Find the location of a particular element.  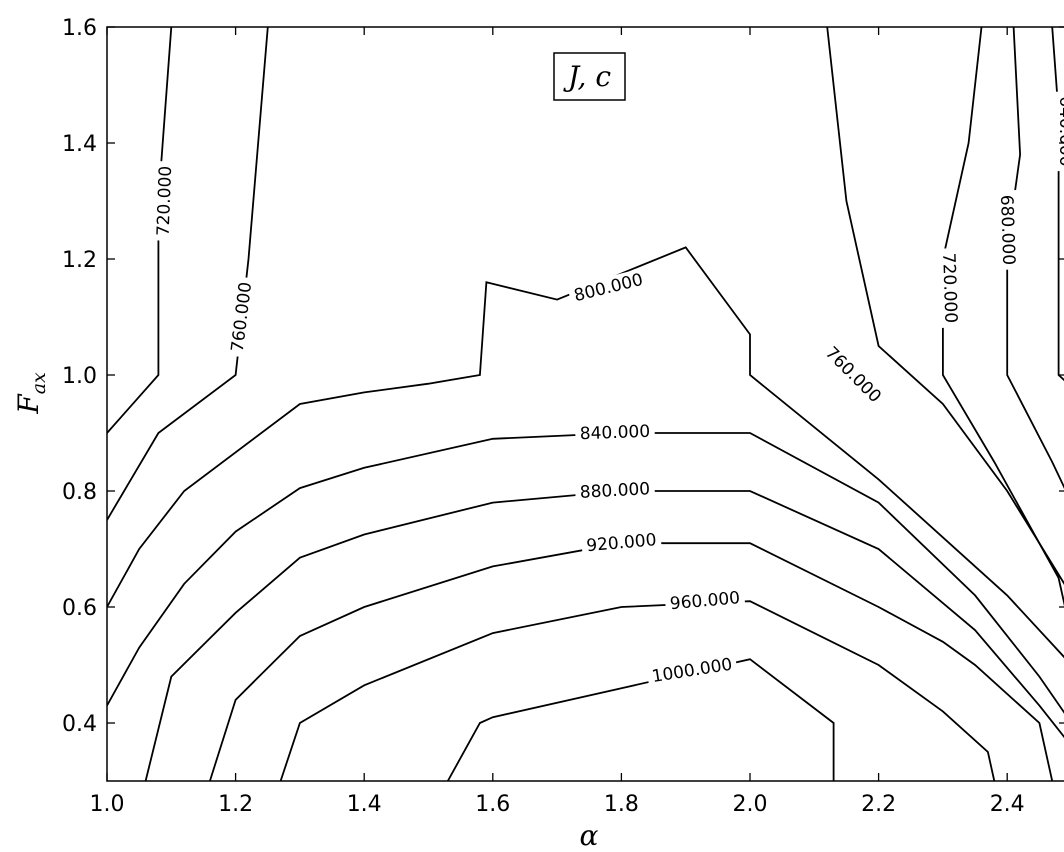

contour-label-1000_000-0: 1000.000 is located at coordinates (692, 670).